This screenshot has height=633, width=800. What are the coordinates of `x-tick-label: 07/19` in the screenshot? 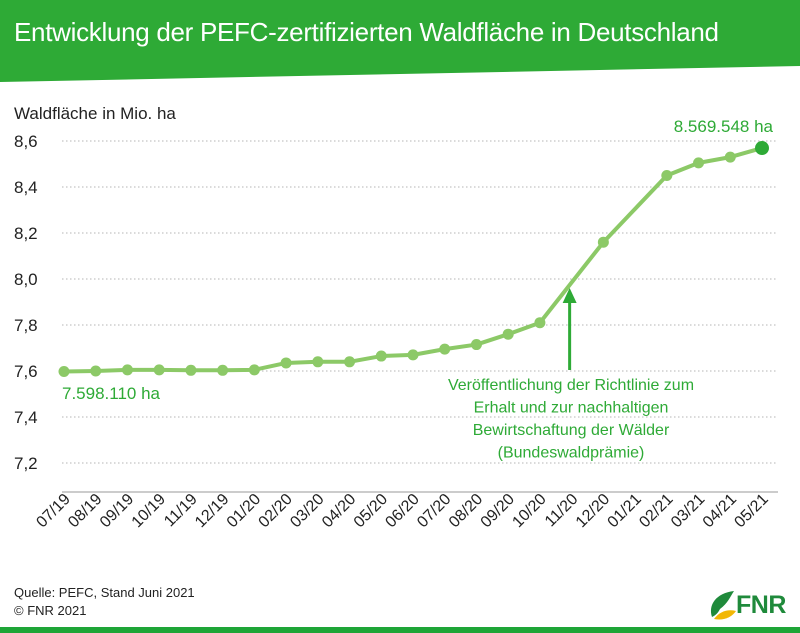 It's located at (53, 511).